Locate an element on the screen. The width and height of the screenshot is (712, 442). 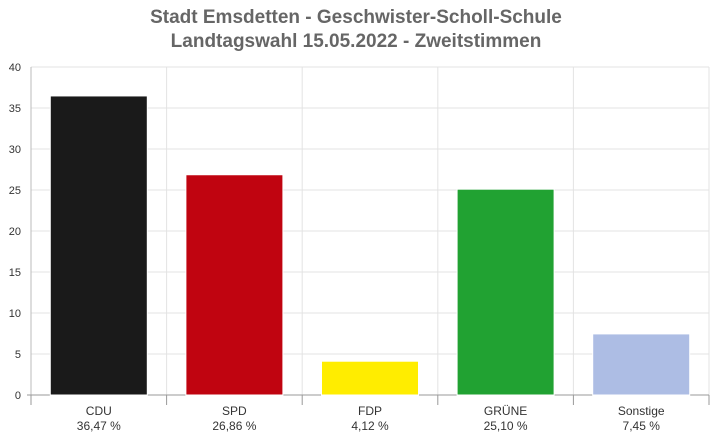
chart-subtitle: Landtagswahl 15.05.2022 - Zweitstimmen is located at coordinates (356, 41).